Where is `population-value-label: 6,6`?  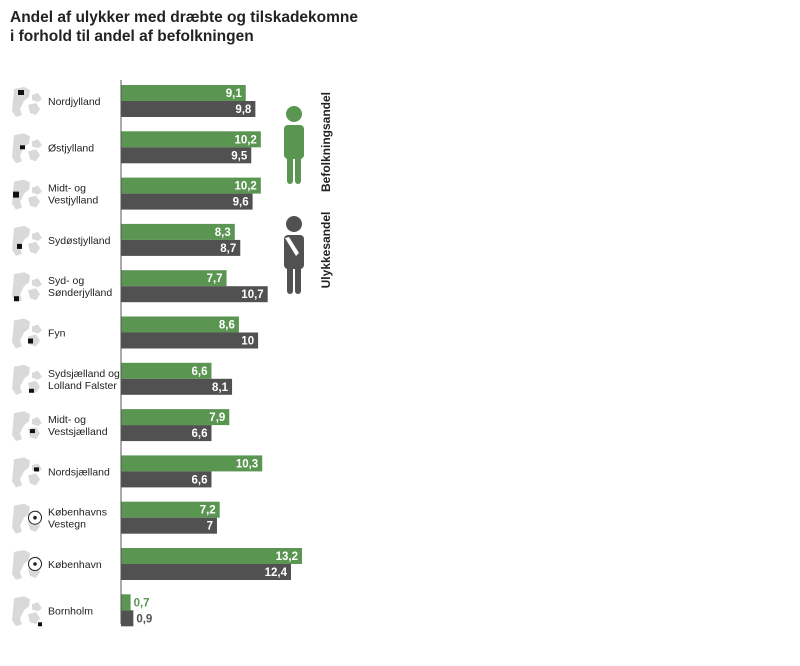
population-value-label: 6,6 is located at coordinates (199, 372).